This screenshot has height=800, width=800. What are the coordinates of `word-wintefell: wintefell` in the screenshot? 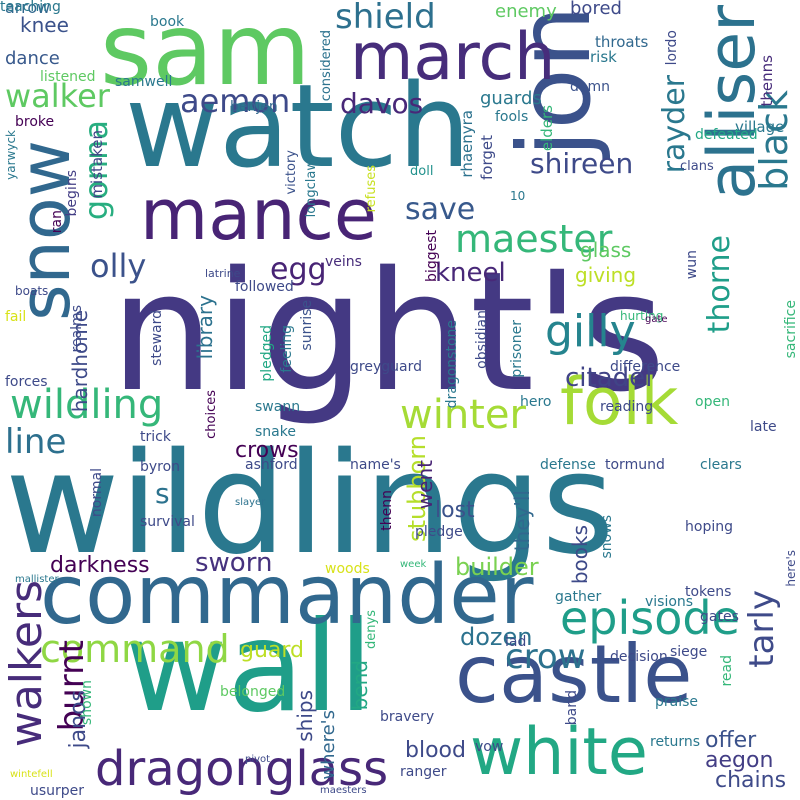 It's located at (31, 774).